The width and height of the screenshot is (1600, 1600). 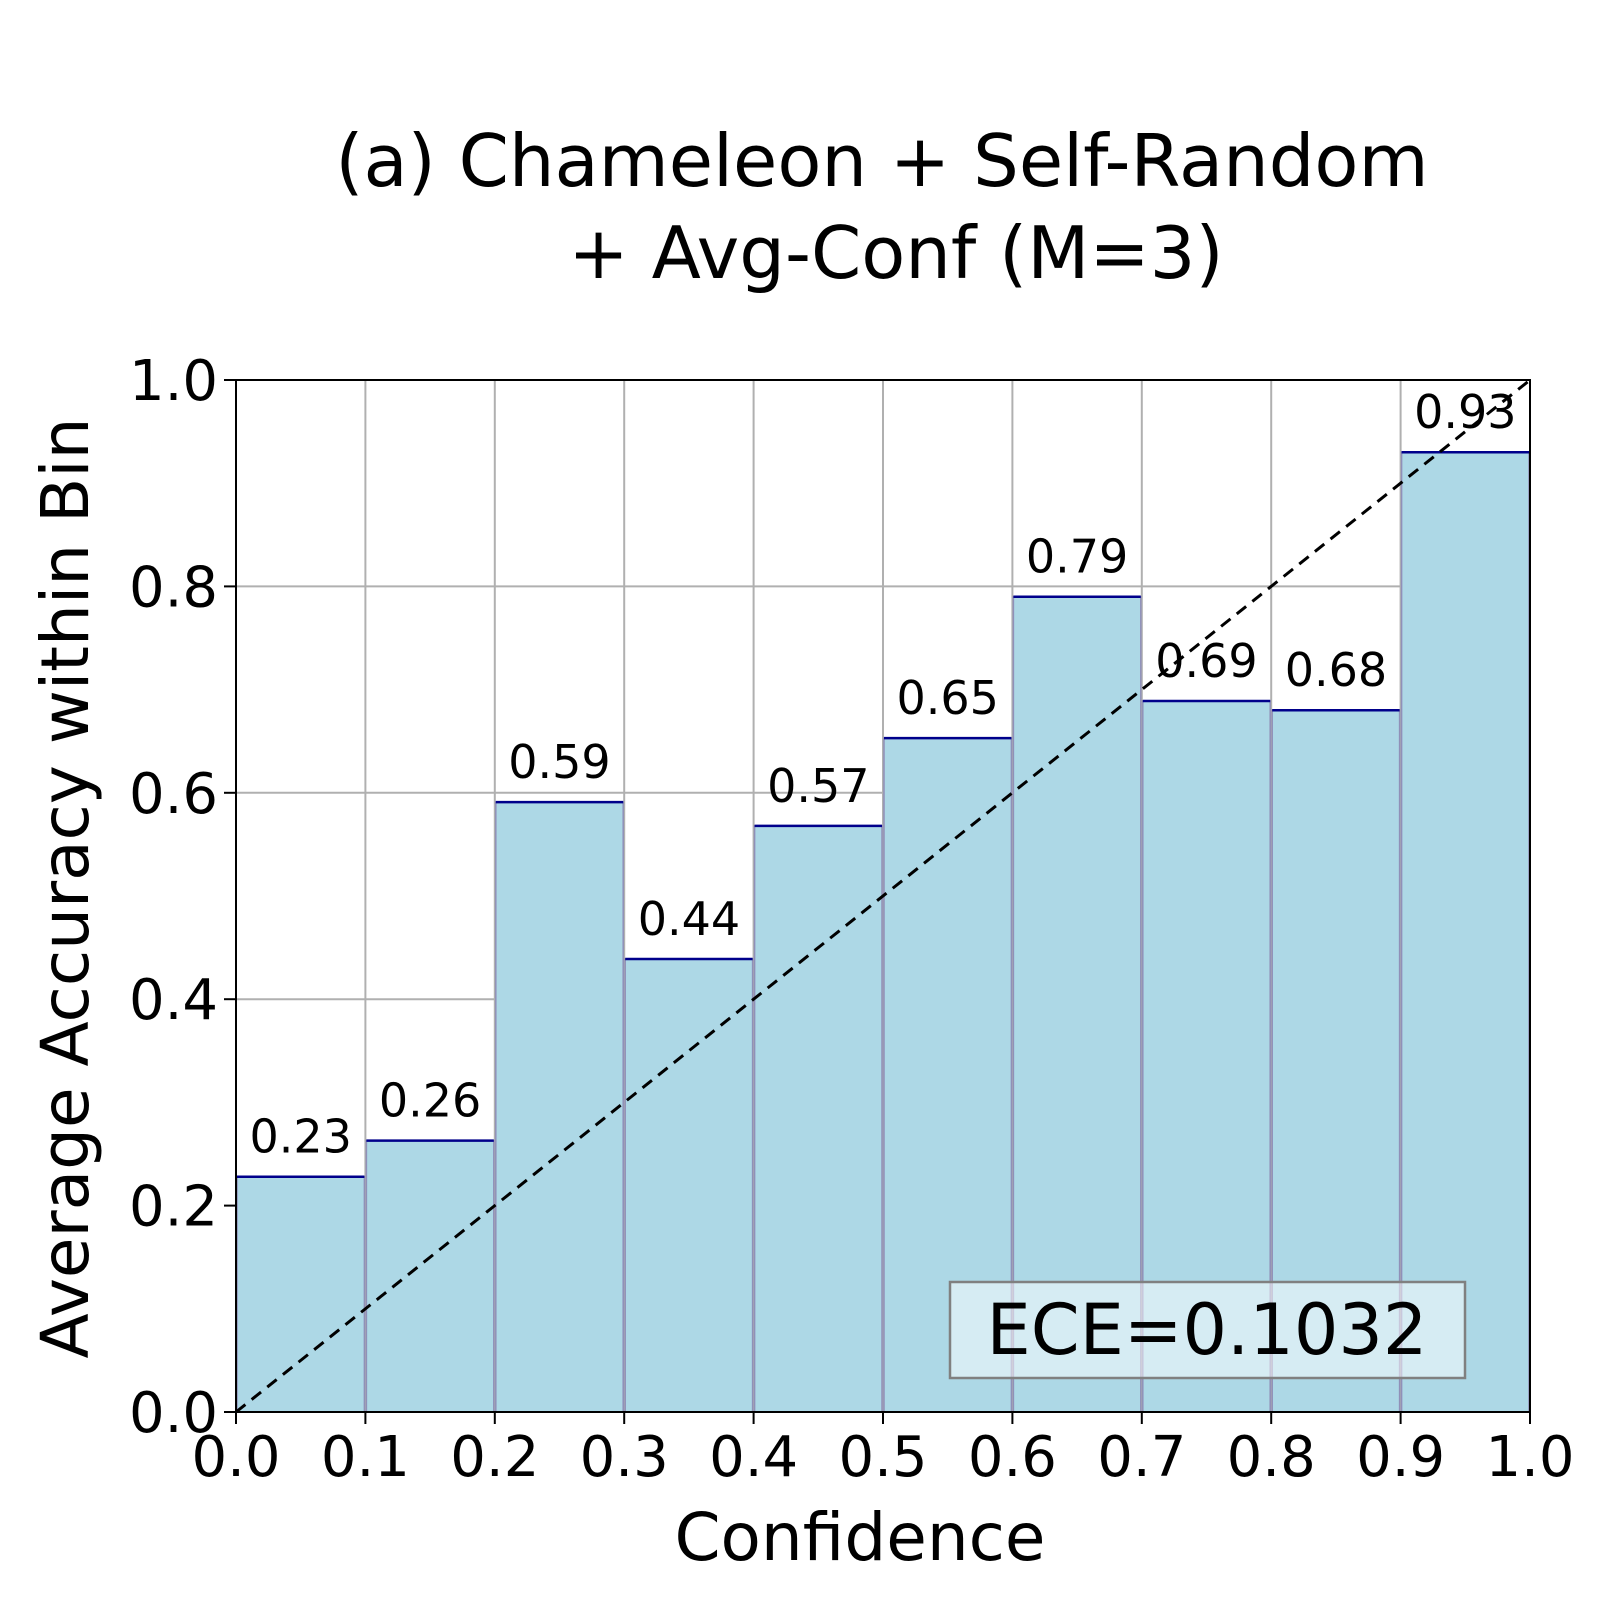 I want to click on x-tick-label-4: 0.4, so click(x=753, y=1457).